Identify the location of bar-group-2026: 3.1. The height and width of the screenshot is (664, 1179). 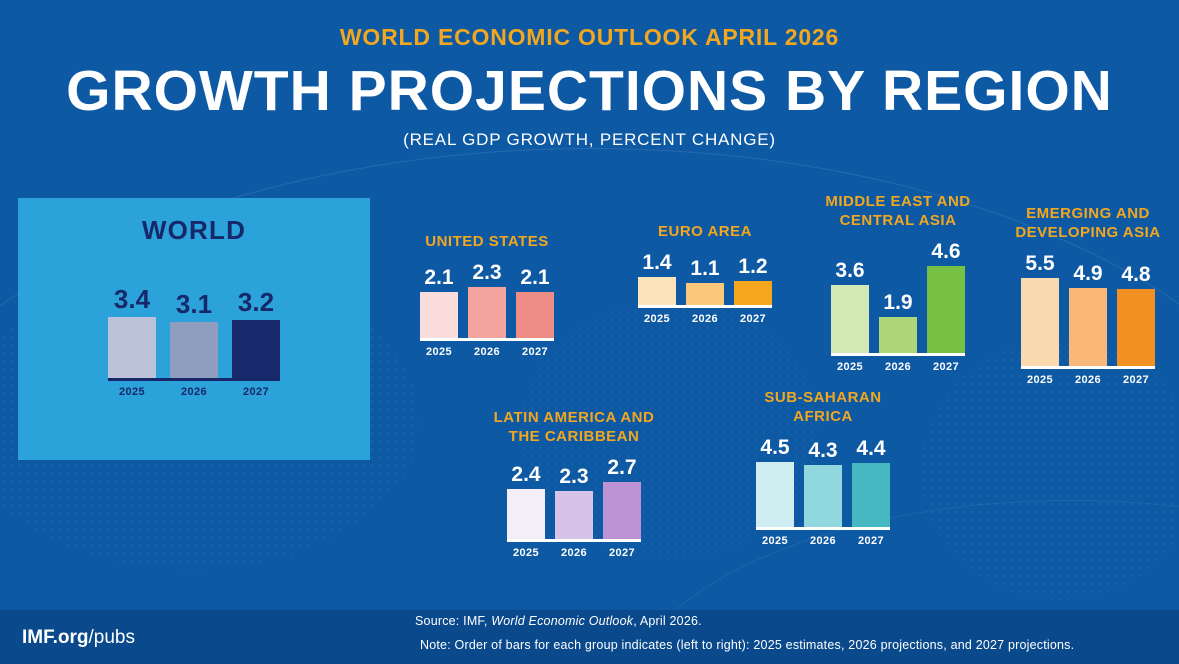
(194, 334).